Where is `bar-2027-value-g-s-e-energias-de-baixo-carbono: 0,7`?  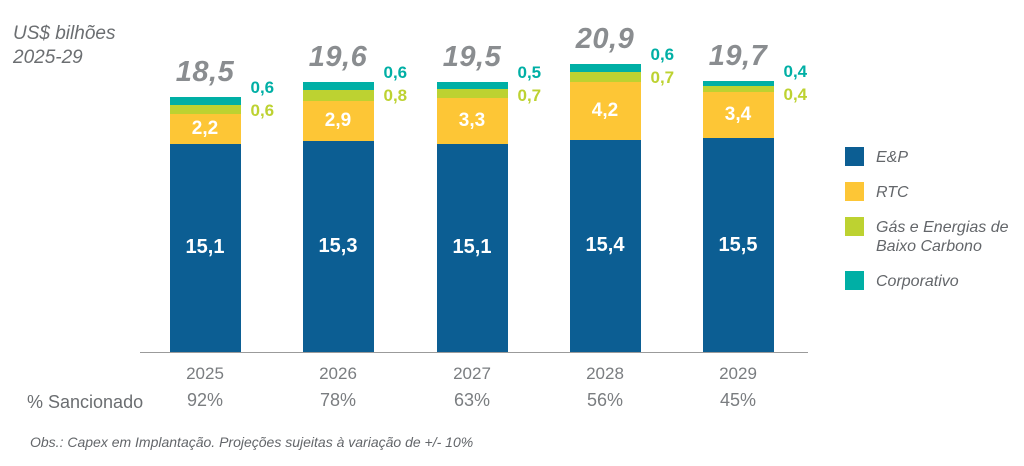 bar-2027-value-g-s-e-energias-de-baixo-carbono: 0,7 is located at coordinates (529, 95).